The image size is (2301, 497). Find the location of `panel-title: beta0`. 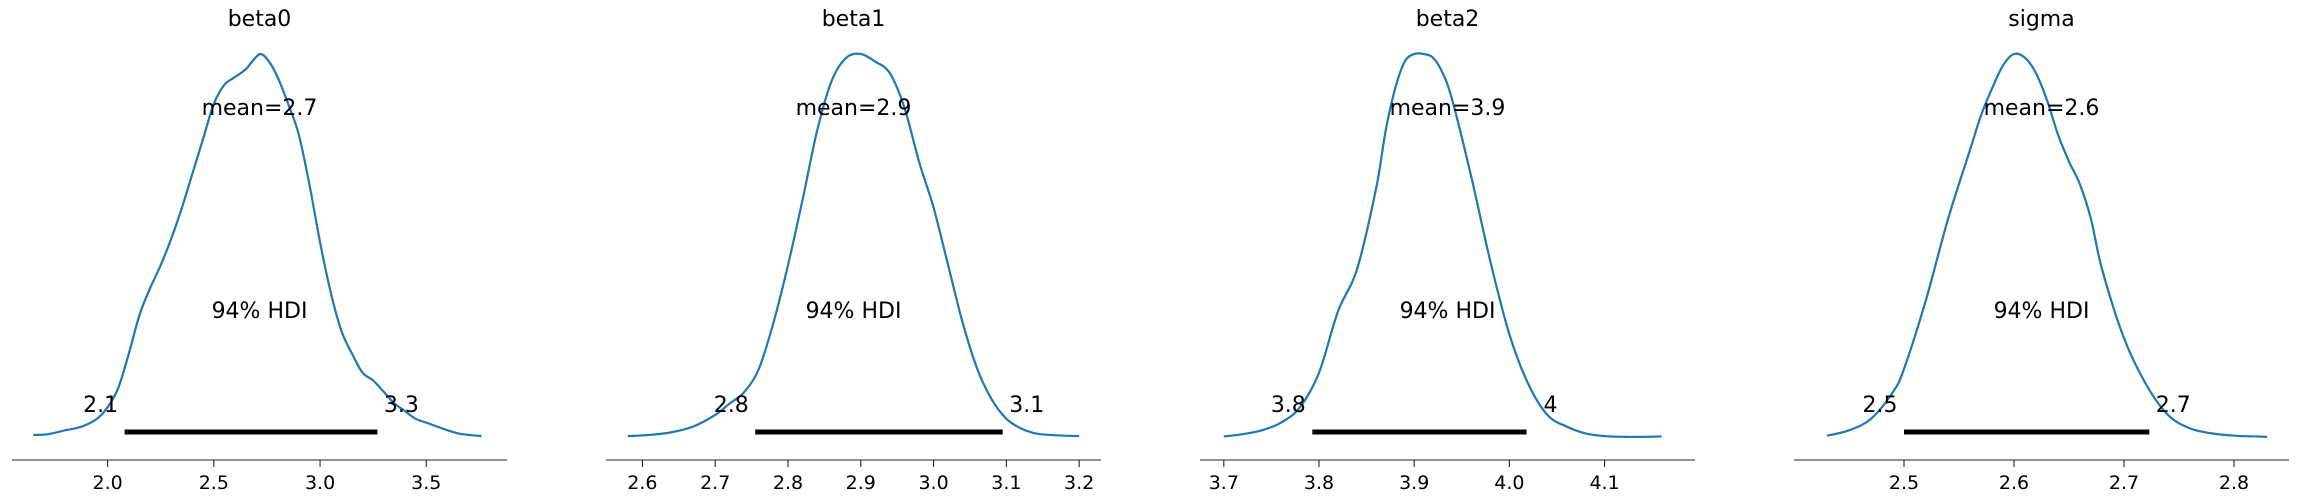

panel-title: beta0 is located at coordinates (260, 19).